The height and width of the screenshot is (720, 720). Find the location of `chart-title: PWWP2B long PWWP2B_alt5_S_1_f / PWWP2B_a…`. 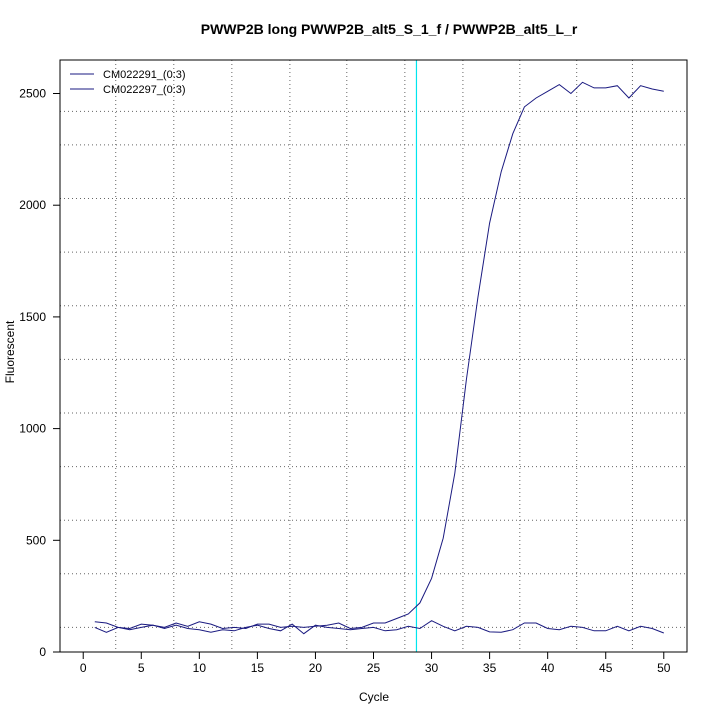

chart-title: PWWP2B long PWWP2B_alt5_S_1_f / PWWP2B_a… is located at coordinates (389, 29).